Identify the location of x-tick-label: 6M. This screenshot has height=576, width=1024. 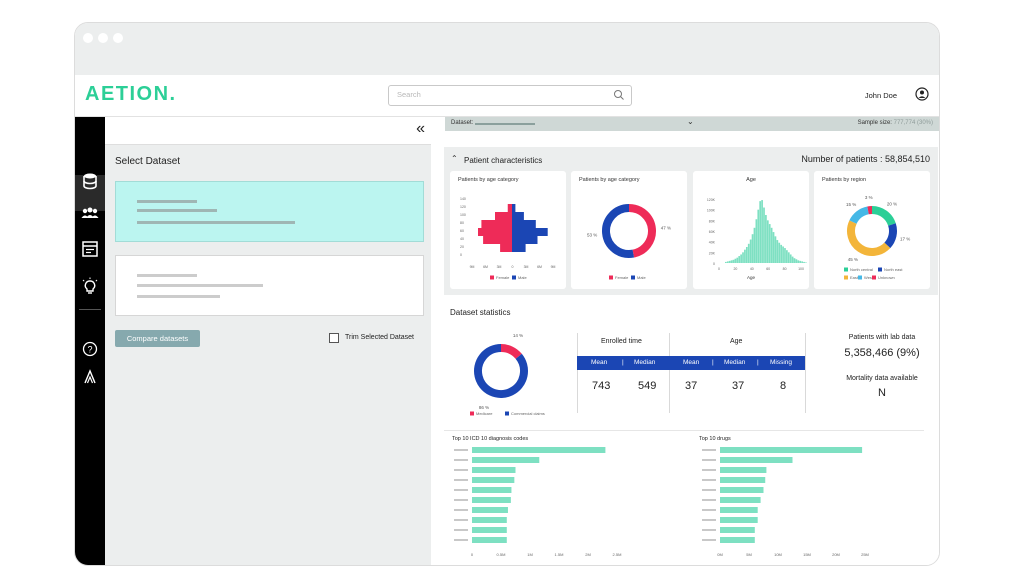
(539, 267).